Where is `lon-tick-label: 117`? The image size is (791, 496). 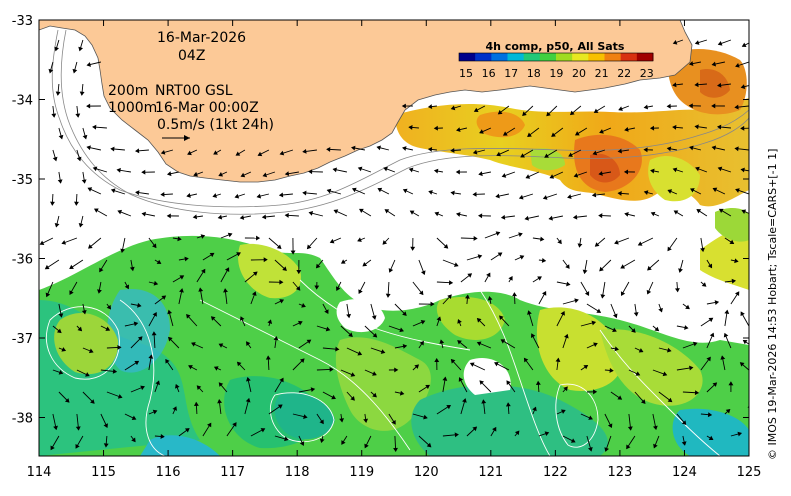
lon-tick-label: 117 is located at coordinates (232, 472).